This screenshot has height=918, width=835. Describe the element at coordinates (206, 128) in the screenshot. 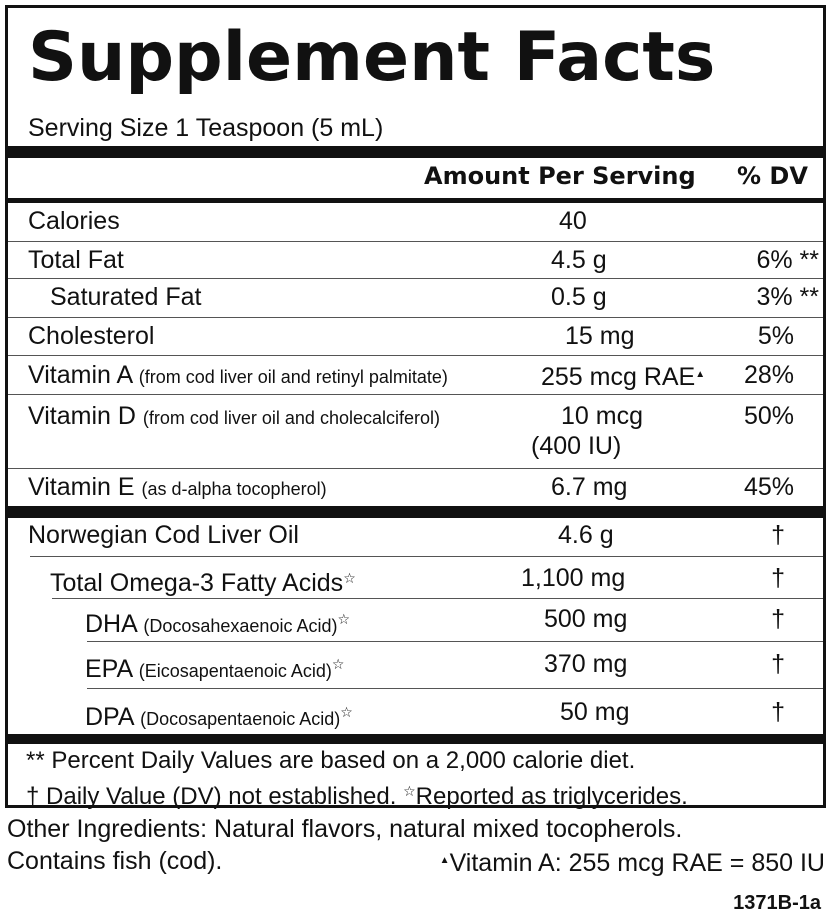

I see `serving-size: Serving Size 1 Teaspoon (5 mL)` at that location.